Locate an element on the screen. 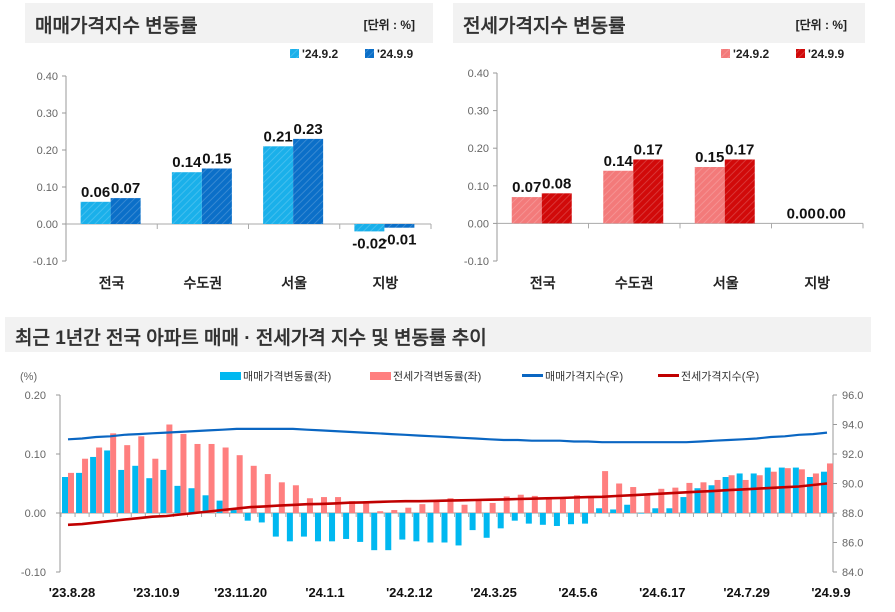 This screenshot has height=612, width=895. jeonse-chart-y-tick-label: 0.30 is located at coordinates (478, 112).